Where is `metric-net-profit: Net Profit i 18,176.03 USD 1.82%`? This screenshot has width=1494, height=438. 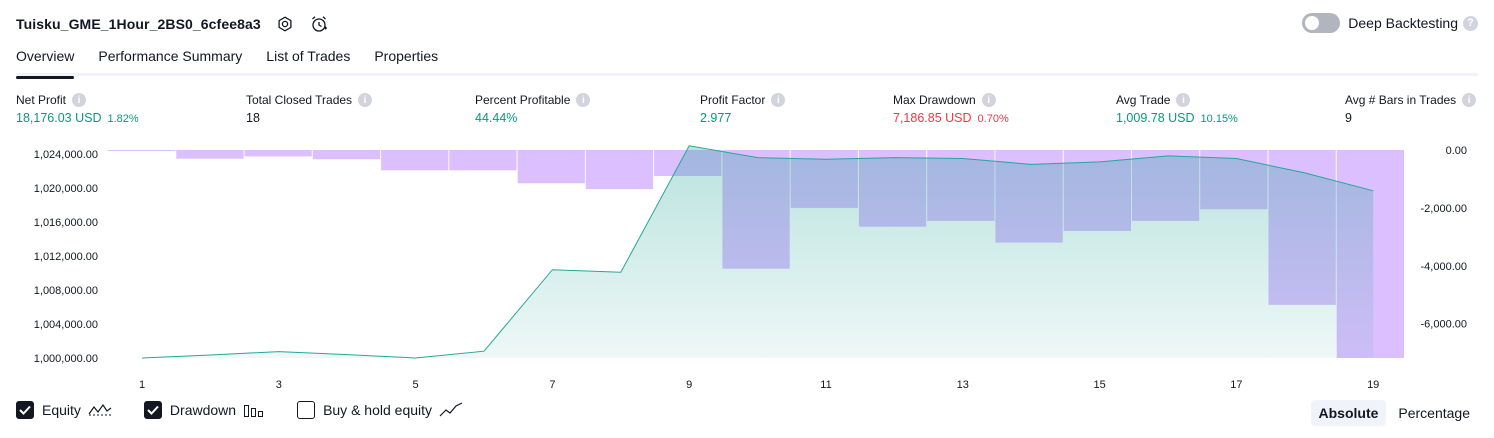
metric-net-profit: Net Profit i 18,176.03 USD 1.82% is located at coordinates (77, 109).